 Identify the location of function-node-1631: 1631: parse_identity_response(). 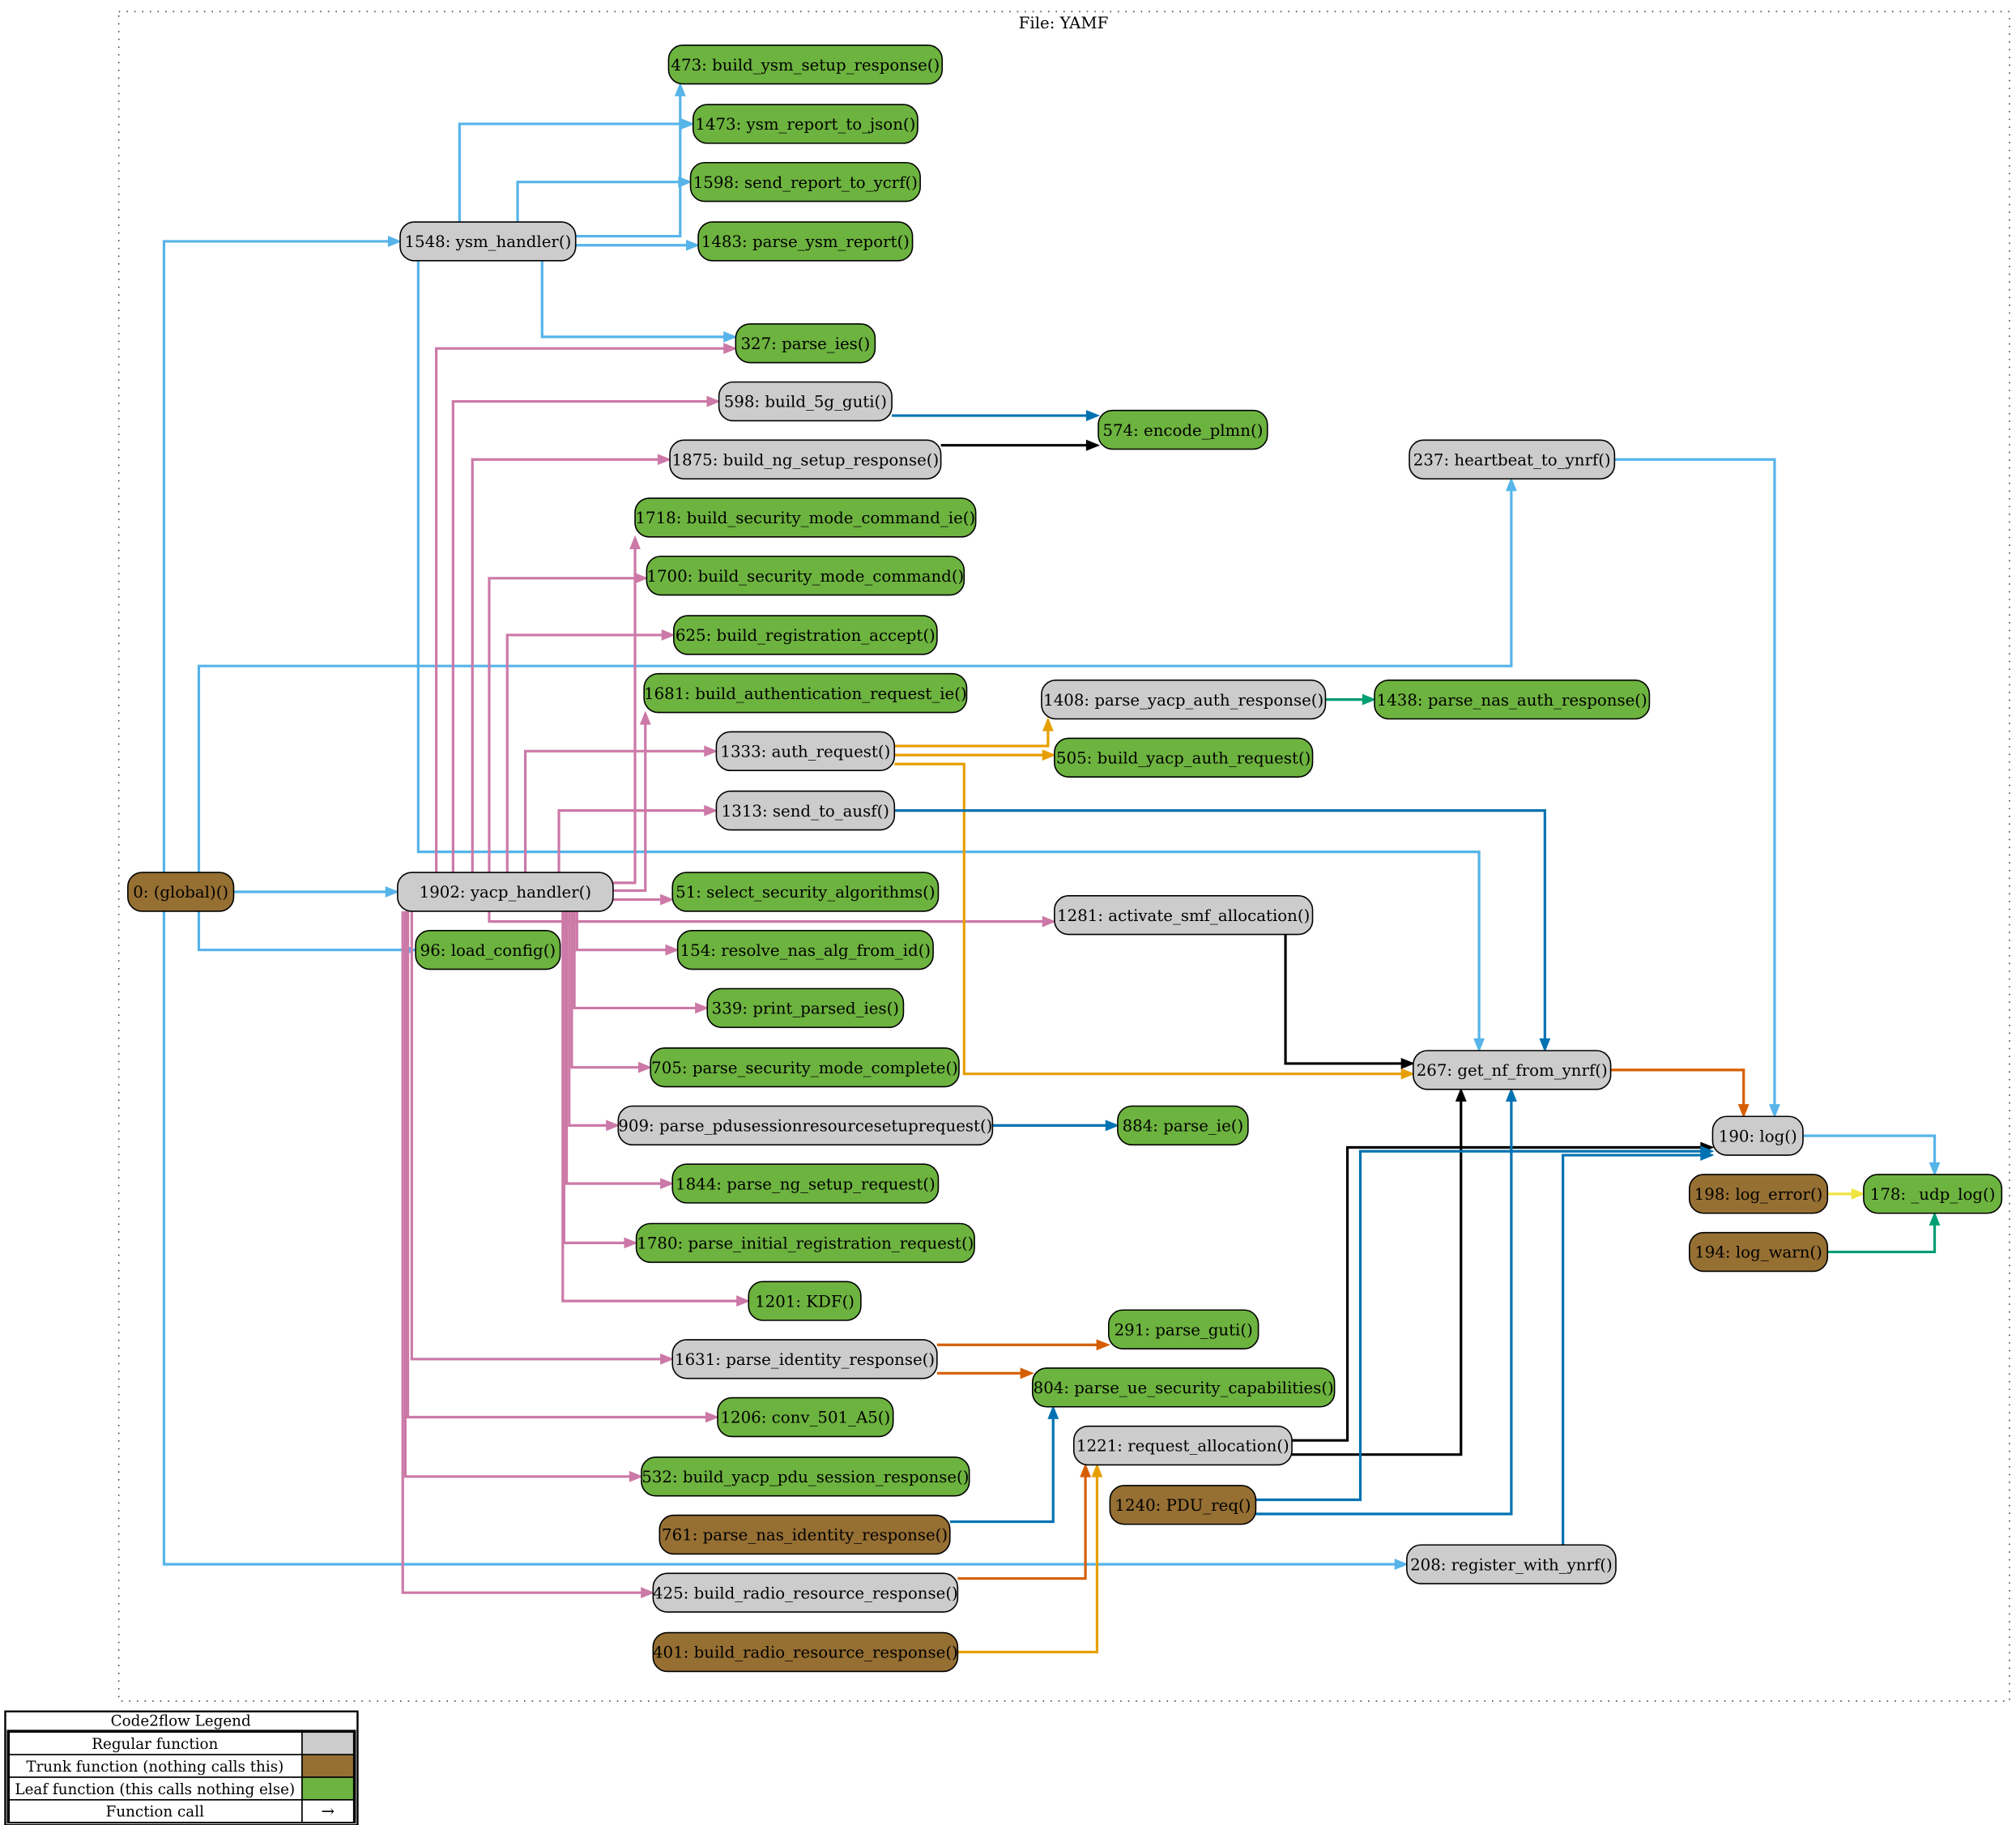
(804, 1359).